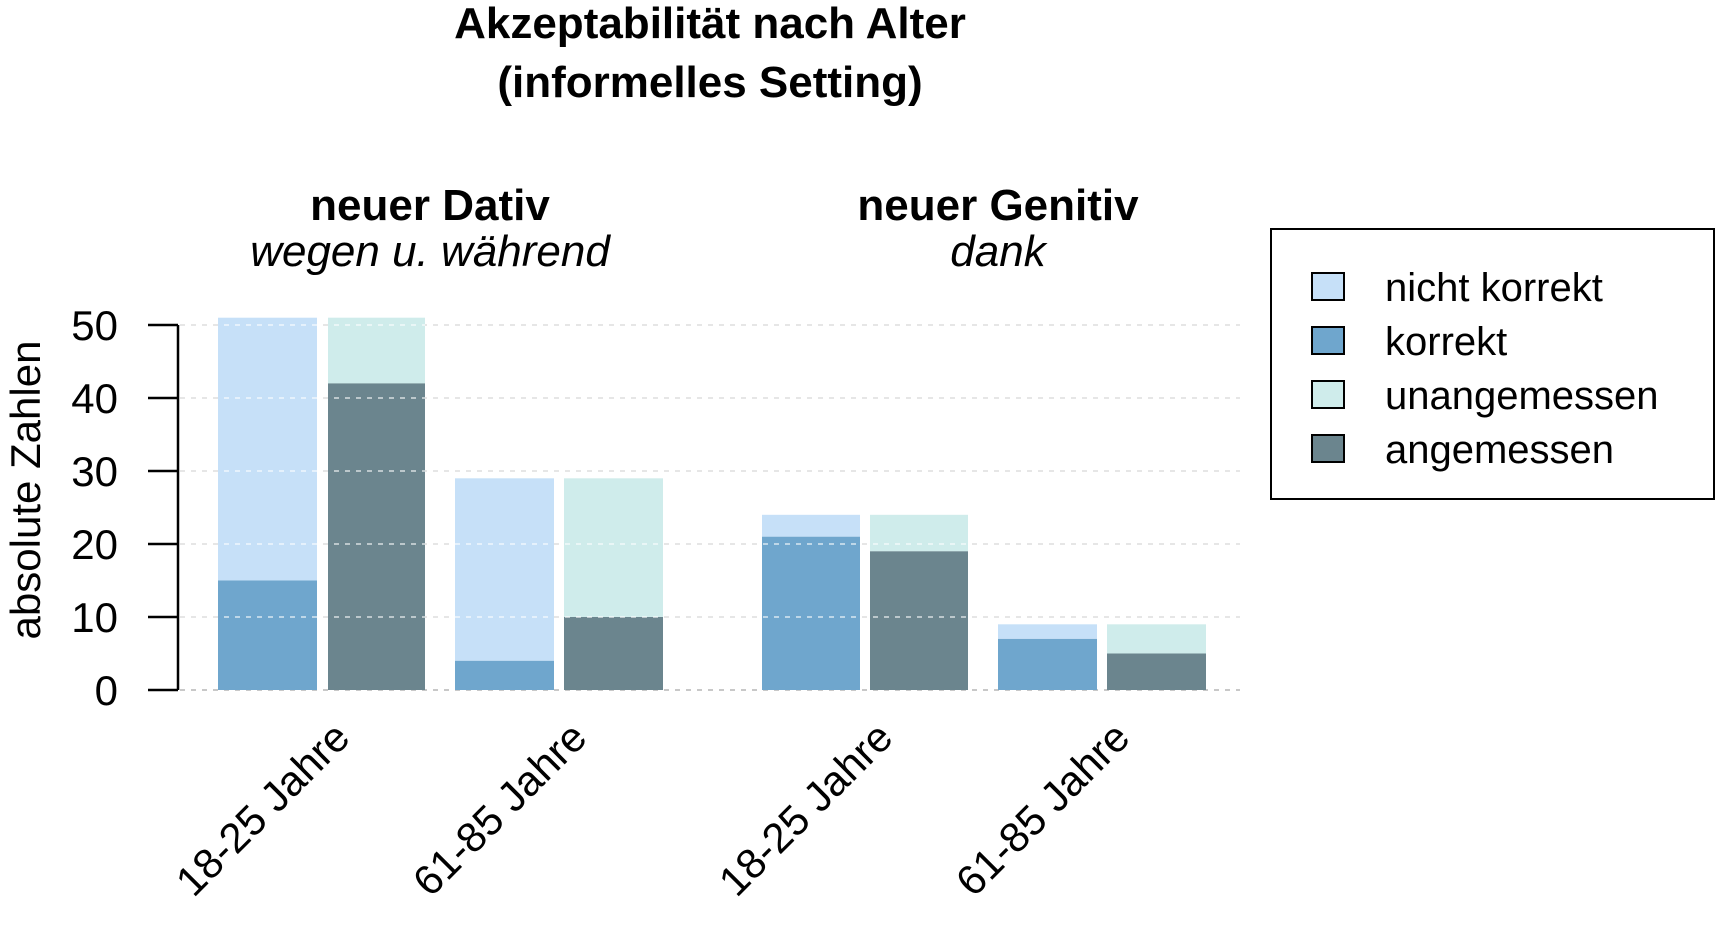 The image size is (1721, 946). Describe the element at coordinates (998, 251) in the screenshot. I see `group-subtitle-genitiv: dank` at that location.